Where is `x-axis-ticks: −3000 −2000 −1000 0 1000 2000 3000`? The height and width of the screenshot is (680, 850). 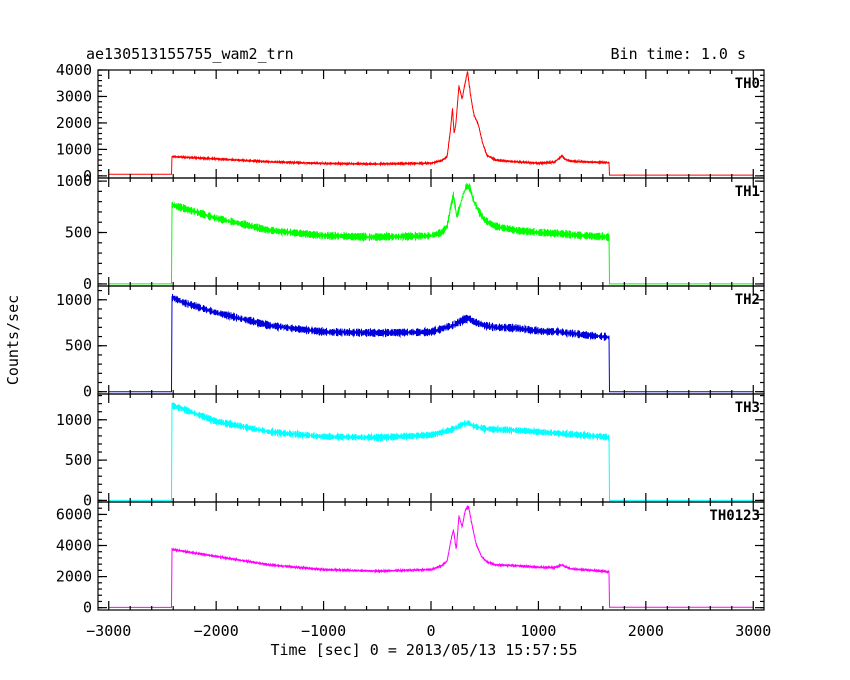 x-axis-ticks: −3000 −2000 −1000 0 1000 2000 3000 is located at coordinates (428, 631).